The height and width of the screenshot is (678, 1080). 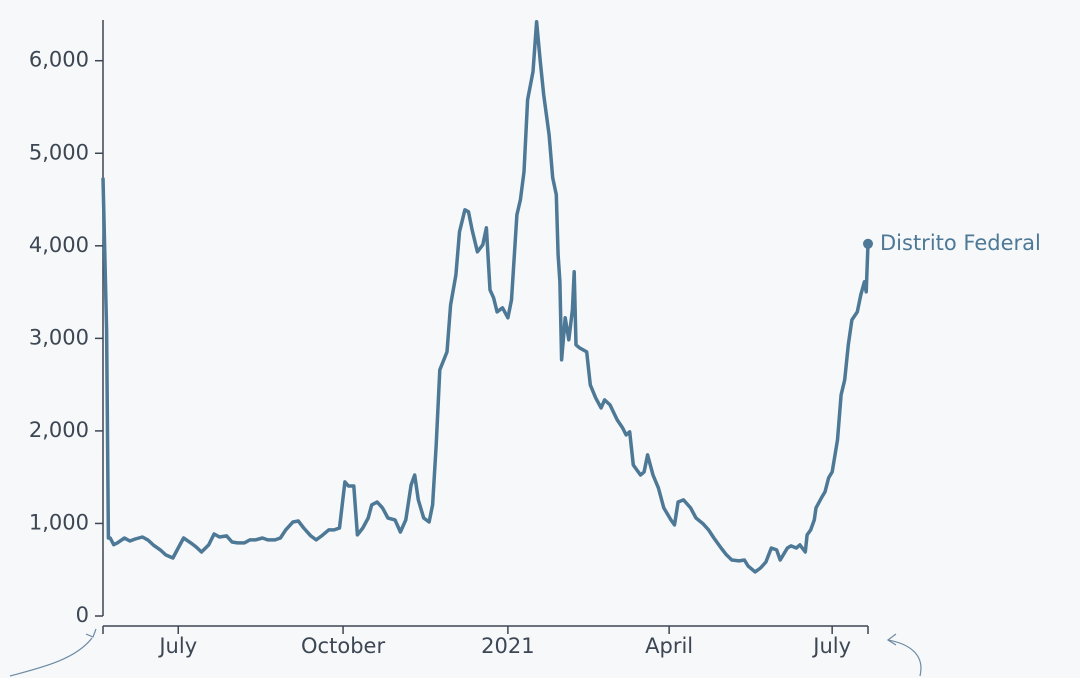 I want to click on x-tick-label: 2021, so click(x=507, y=646).